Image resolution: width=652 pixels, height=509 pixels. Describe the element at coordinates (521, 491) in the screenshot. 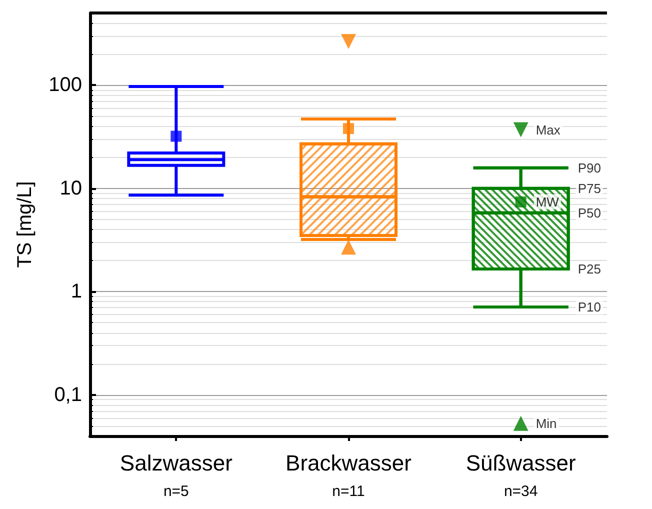

I see `text: n=34` at that location.